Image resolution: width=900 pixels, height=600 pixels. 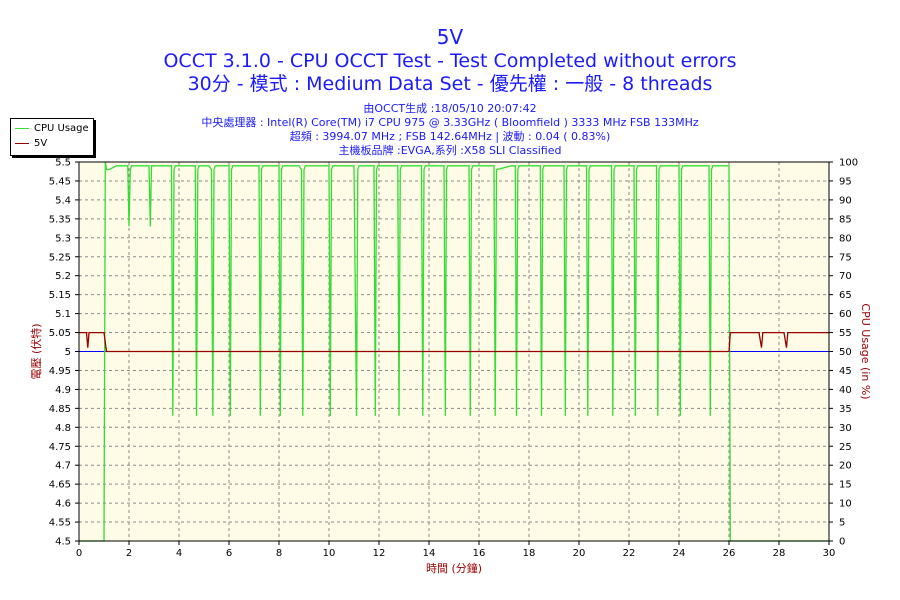 I want to click on y-left-tick-label: 4.55, so click(x=60, y=523).